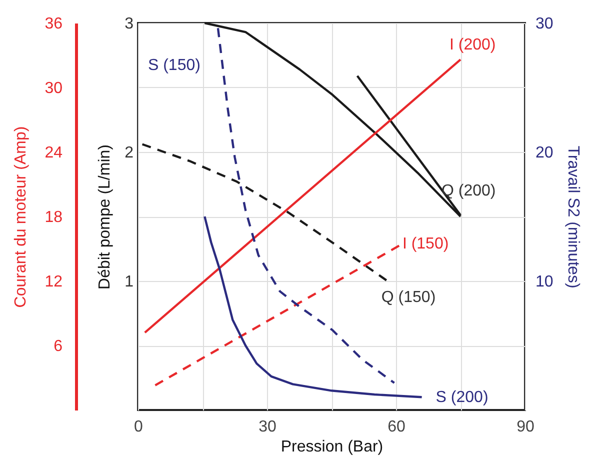 The width and height of the screenshot is (611, 459). I want to click on y3-tick-label: 18, so click(53, 217).